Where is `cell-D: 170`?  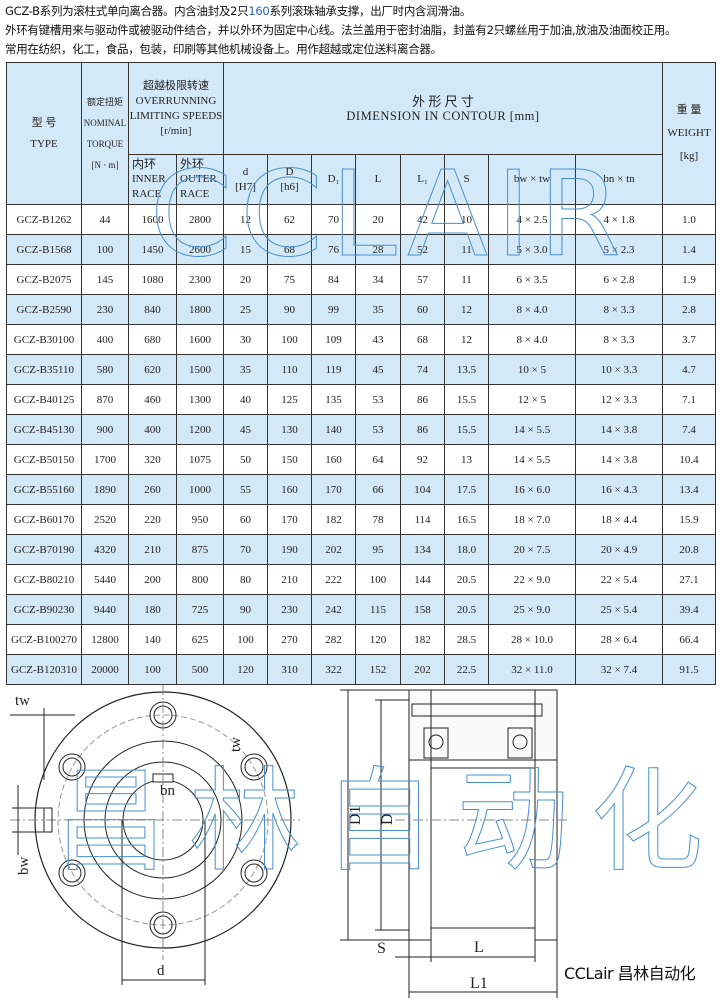 cell-D: 170 is located at coordinates (289, 519).